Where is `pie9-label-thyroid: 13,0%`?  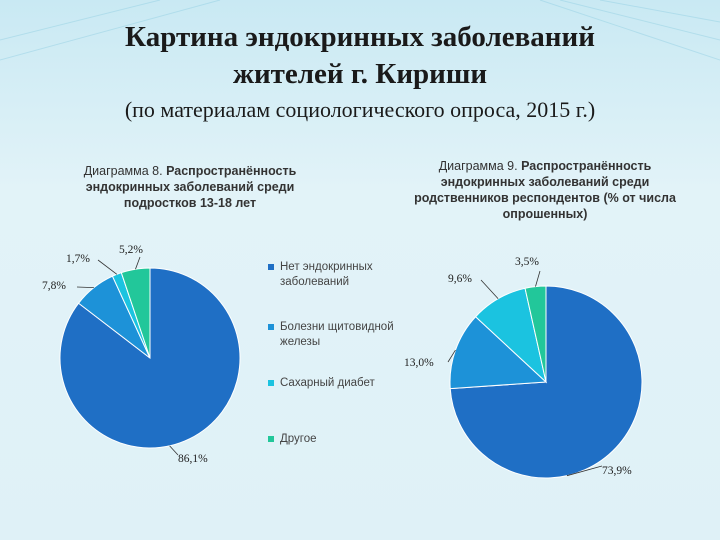 pie9-label-thyroid: 13,0% is located at coordinates (419, 363).